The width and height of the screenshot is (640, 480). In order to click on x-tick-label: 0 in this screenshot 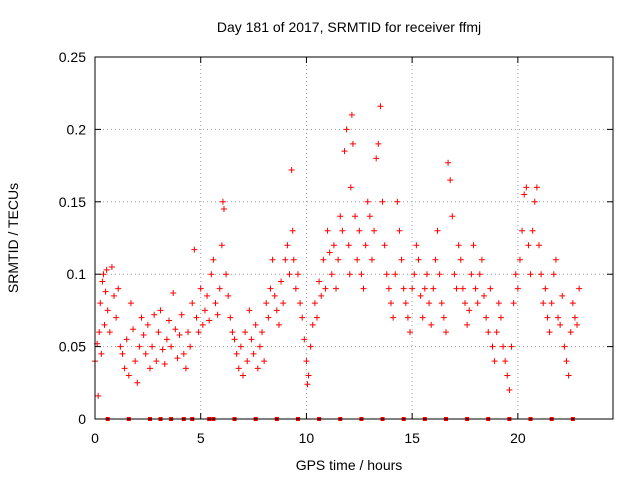, I will do `click(95, 438)`.